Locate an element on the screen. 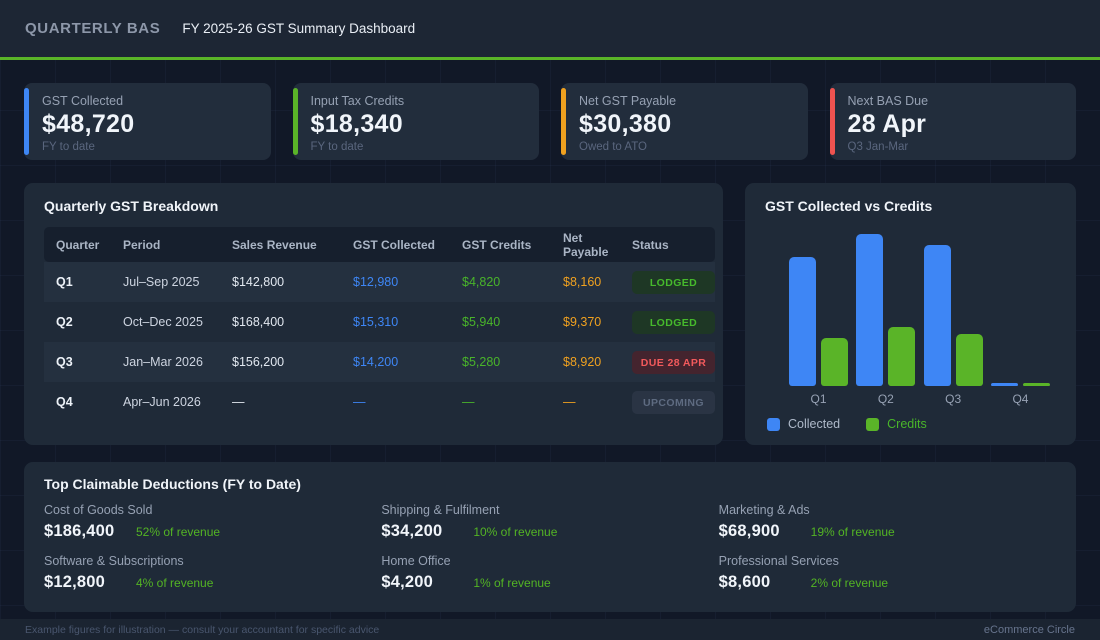 Image resolution: width=1100 pixels, height=640 pixels. deduction-percent: 52% of revenue is located at coordinates (178, 532).